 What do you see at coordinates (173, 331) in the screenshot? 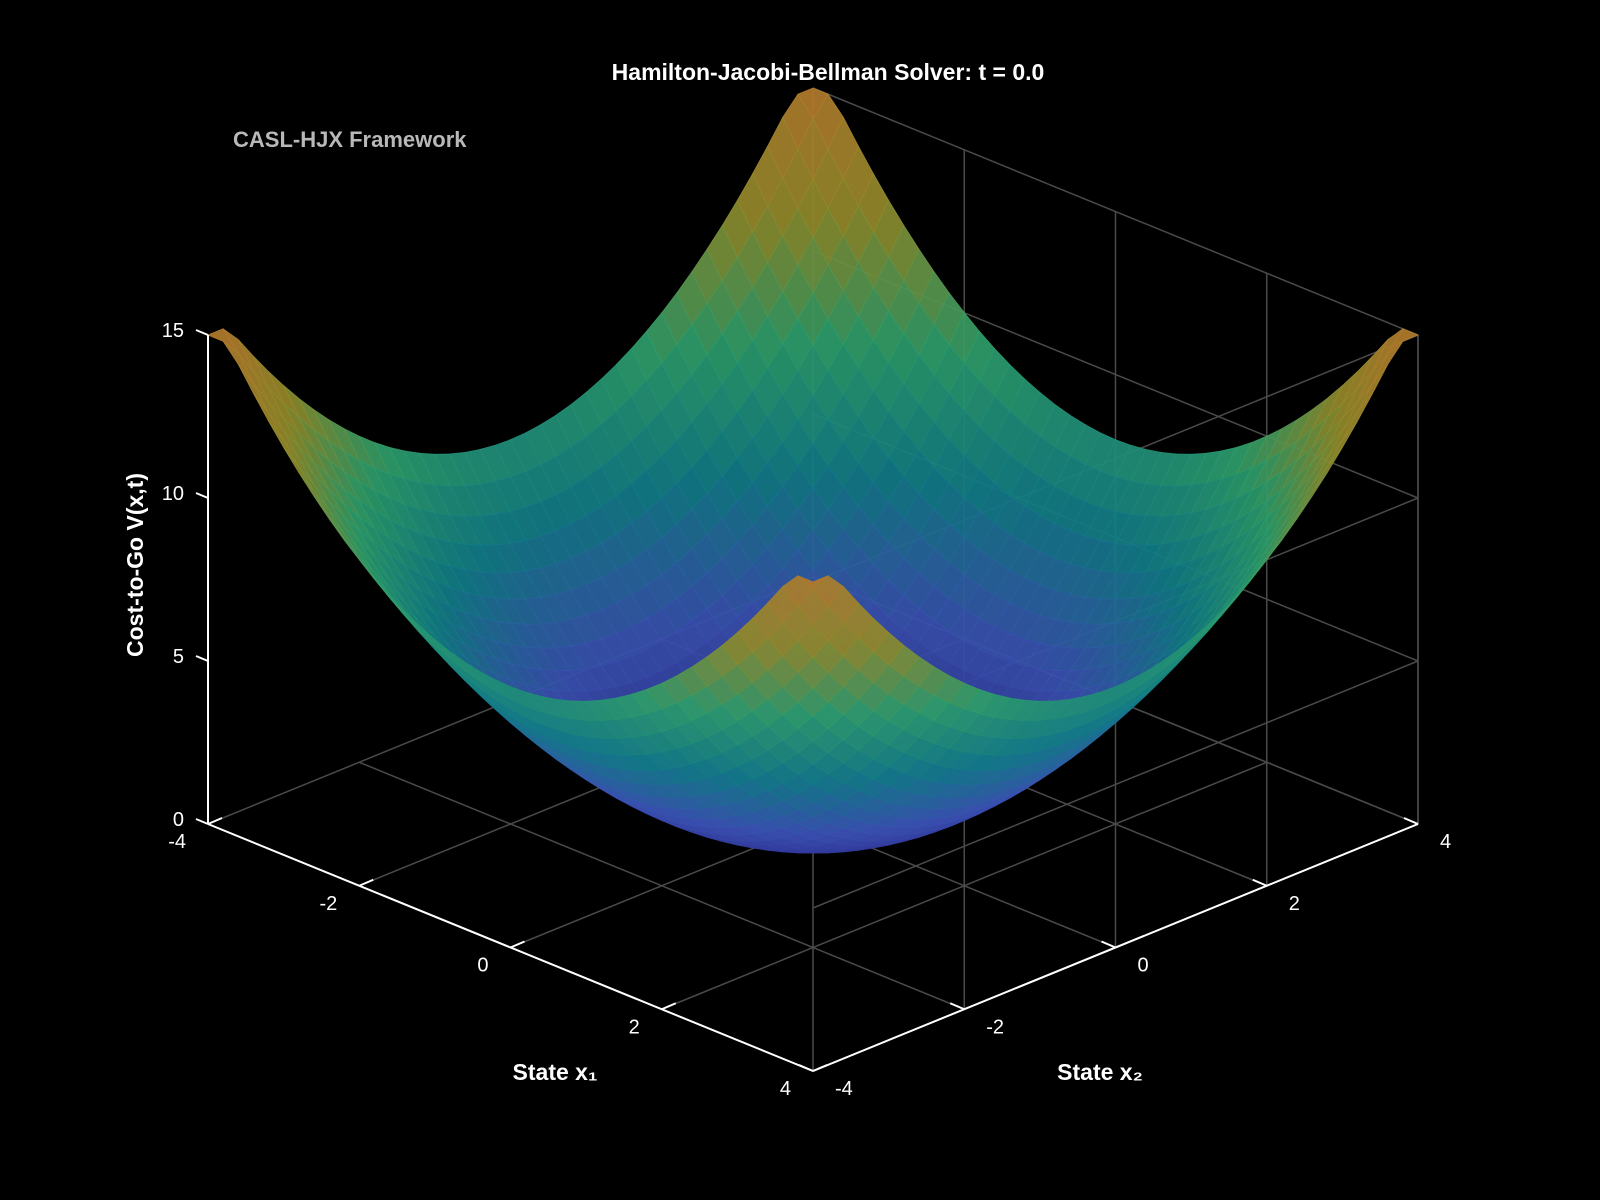
I see `z-tick-label: 15` at bounding box center [173, 331].